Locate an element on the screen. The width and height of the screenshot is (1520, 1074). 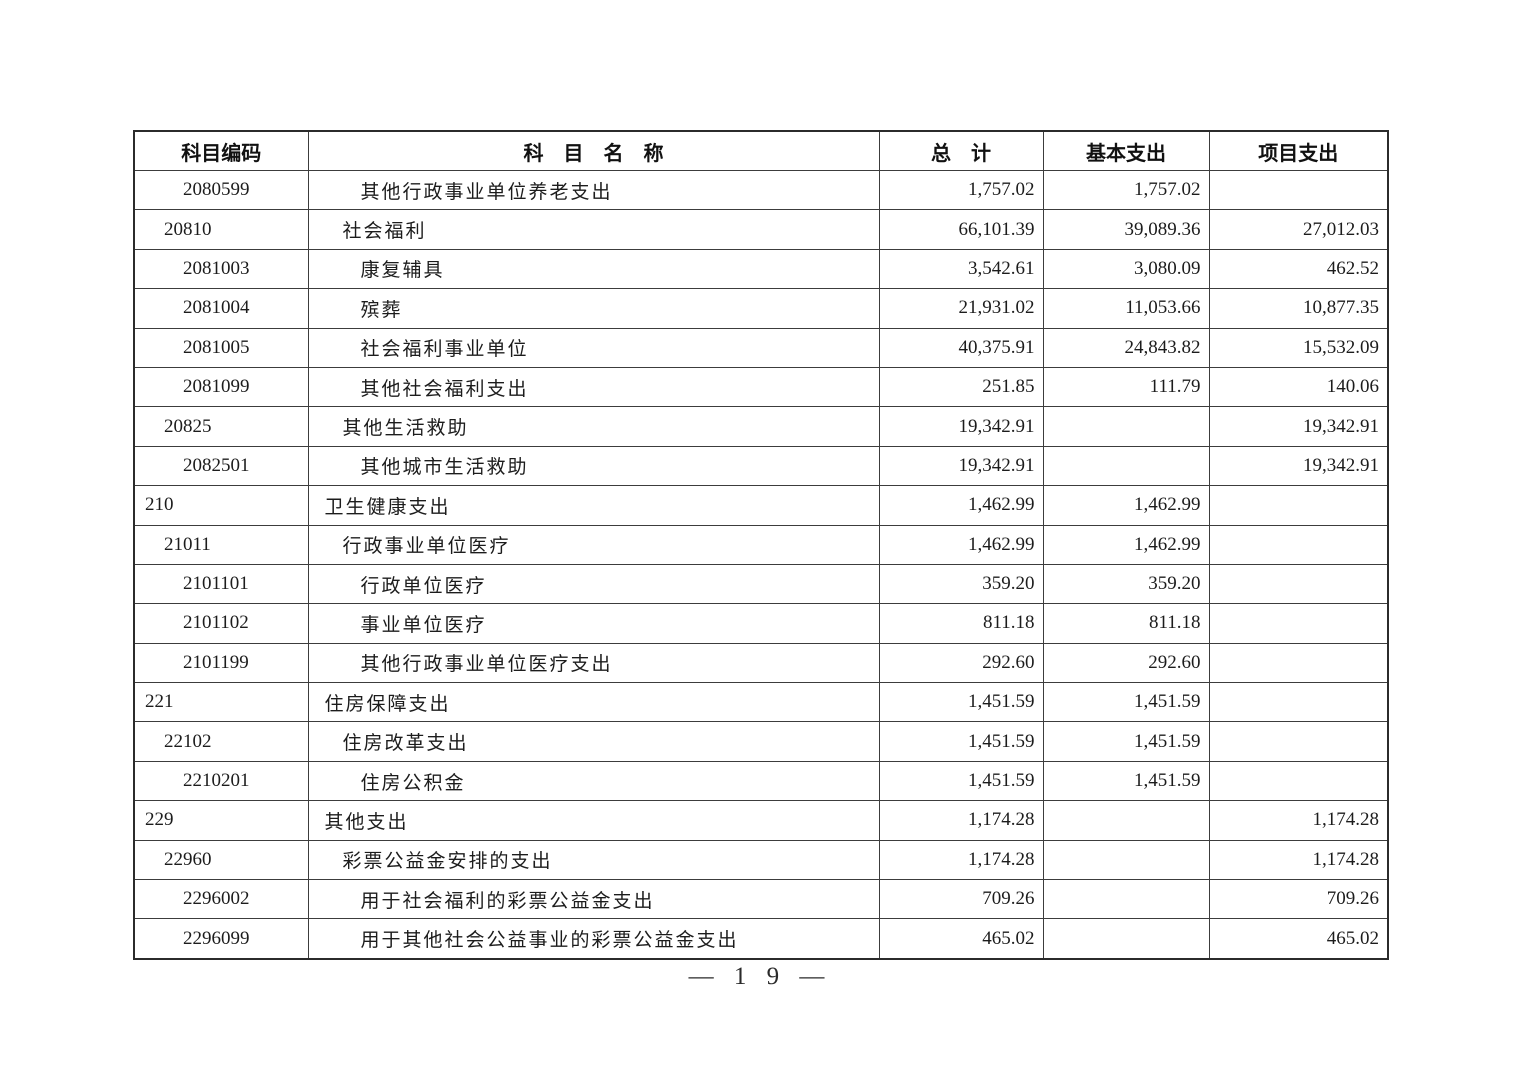
total-cell: 251.85 is located at coordinates (961, 387).